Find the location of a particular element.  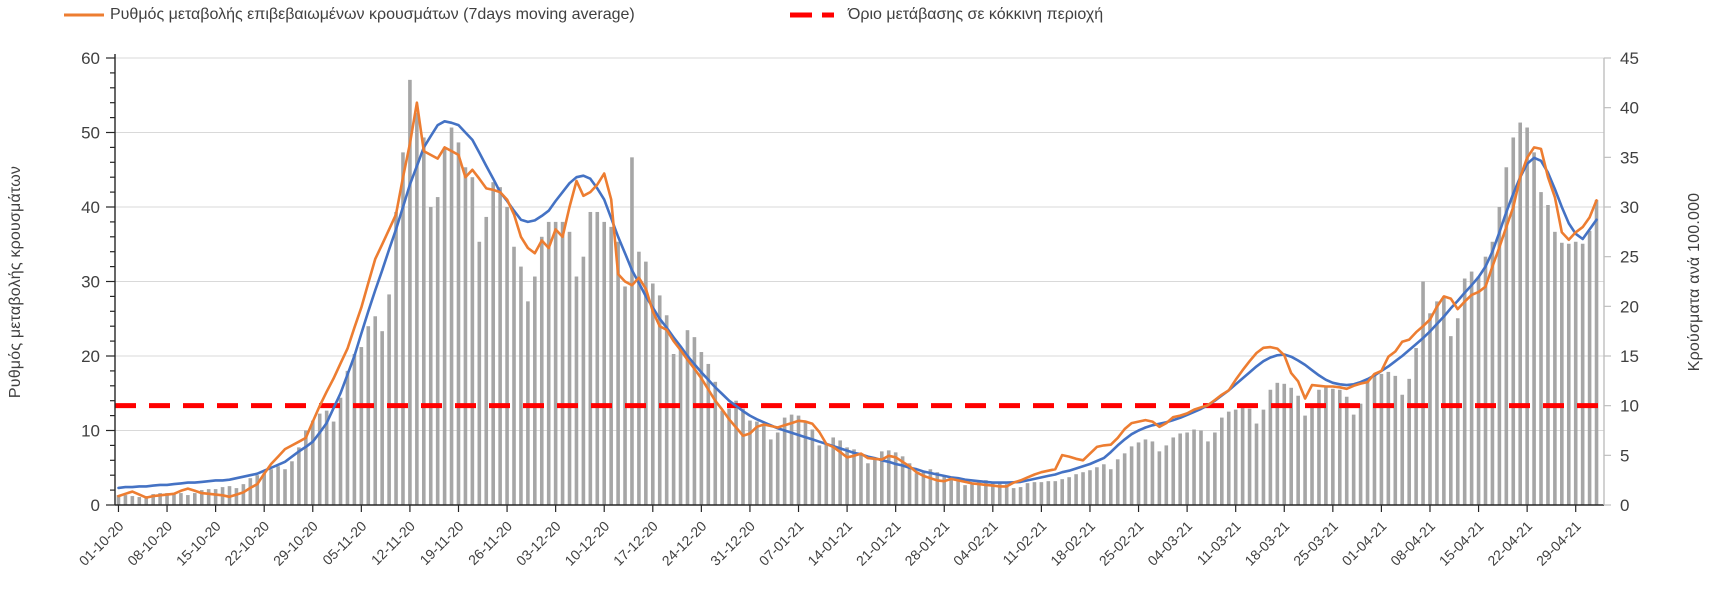

x-axis-tick-label: 25-03-21 is located at coordinates (1315, 543).